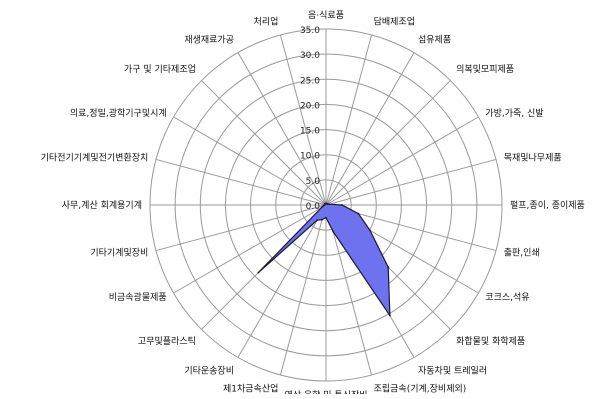  What do you see at coordinates (547, 205) in the screenshot?
I see `category-label-6: 펄프,종이, 종이제품` at bounding box center [547, 205].